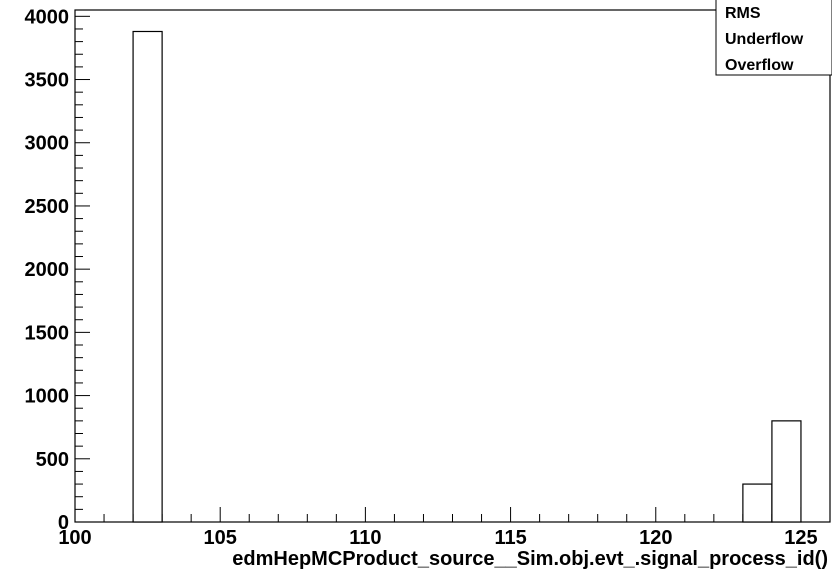 The width and height of the screenshot is (832, 579). Describe the element at coordinates (47, 81) in the screenshot. I see `y-tick-label-7: 3500` at that location.